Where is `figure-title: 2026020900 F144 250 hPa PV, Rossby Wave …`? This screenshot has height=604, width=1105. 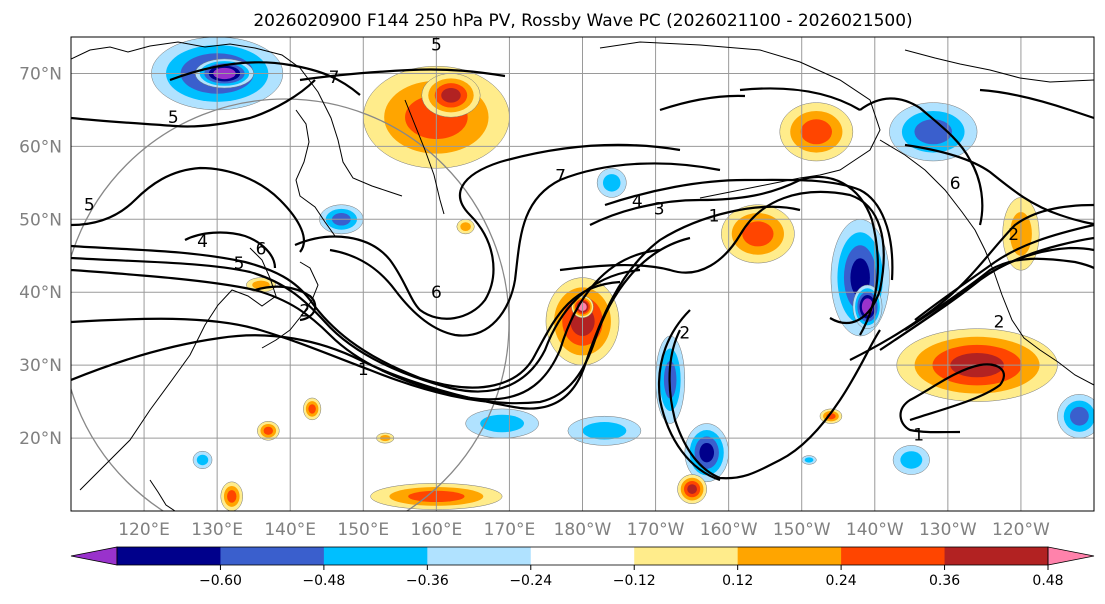
figure-title: 2026020900 F144 250 hPa PV, Rossby Wave … is located at coordinates (582, 21).